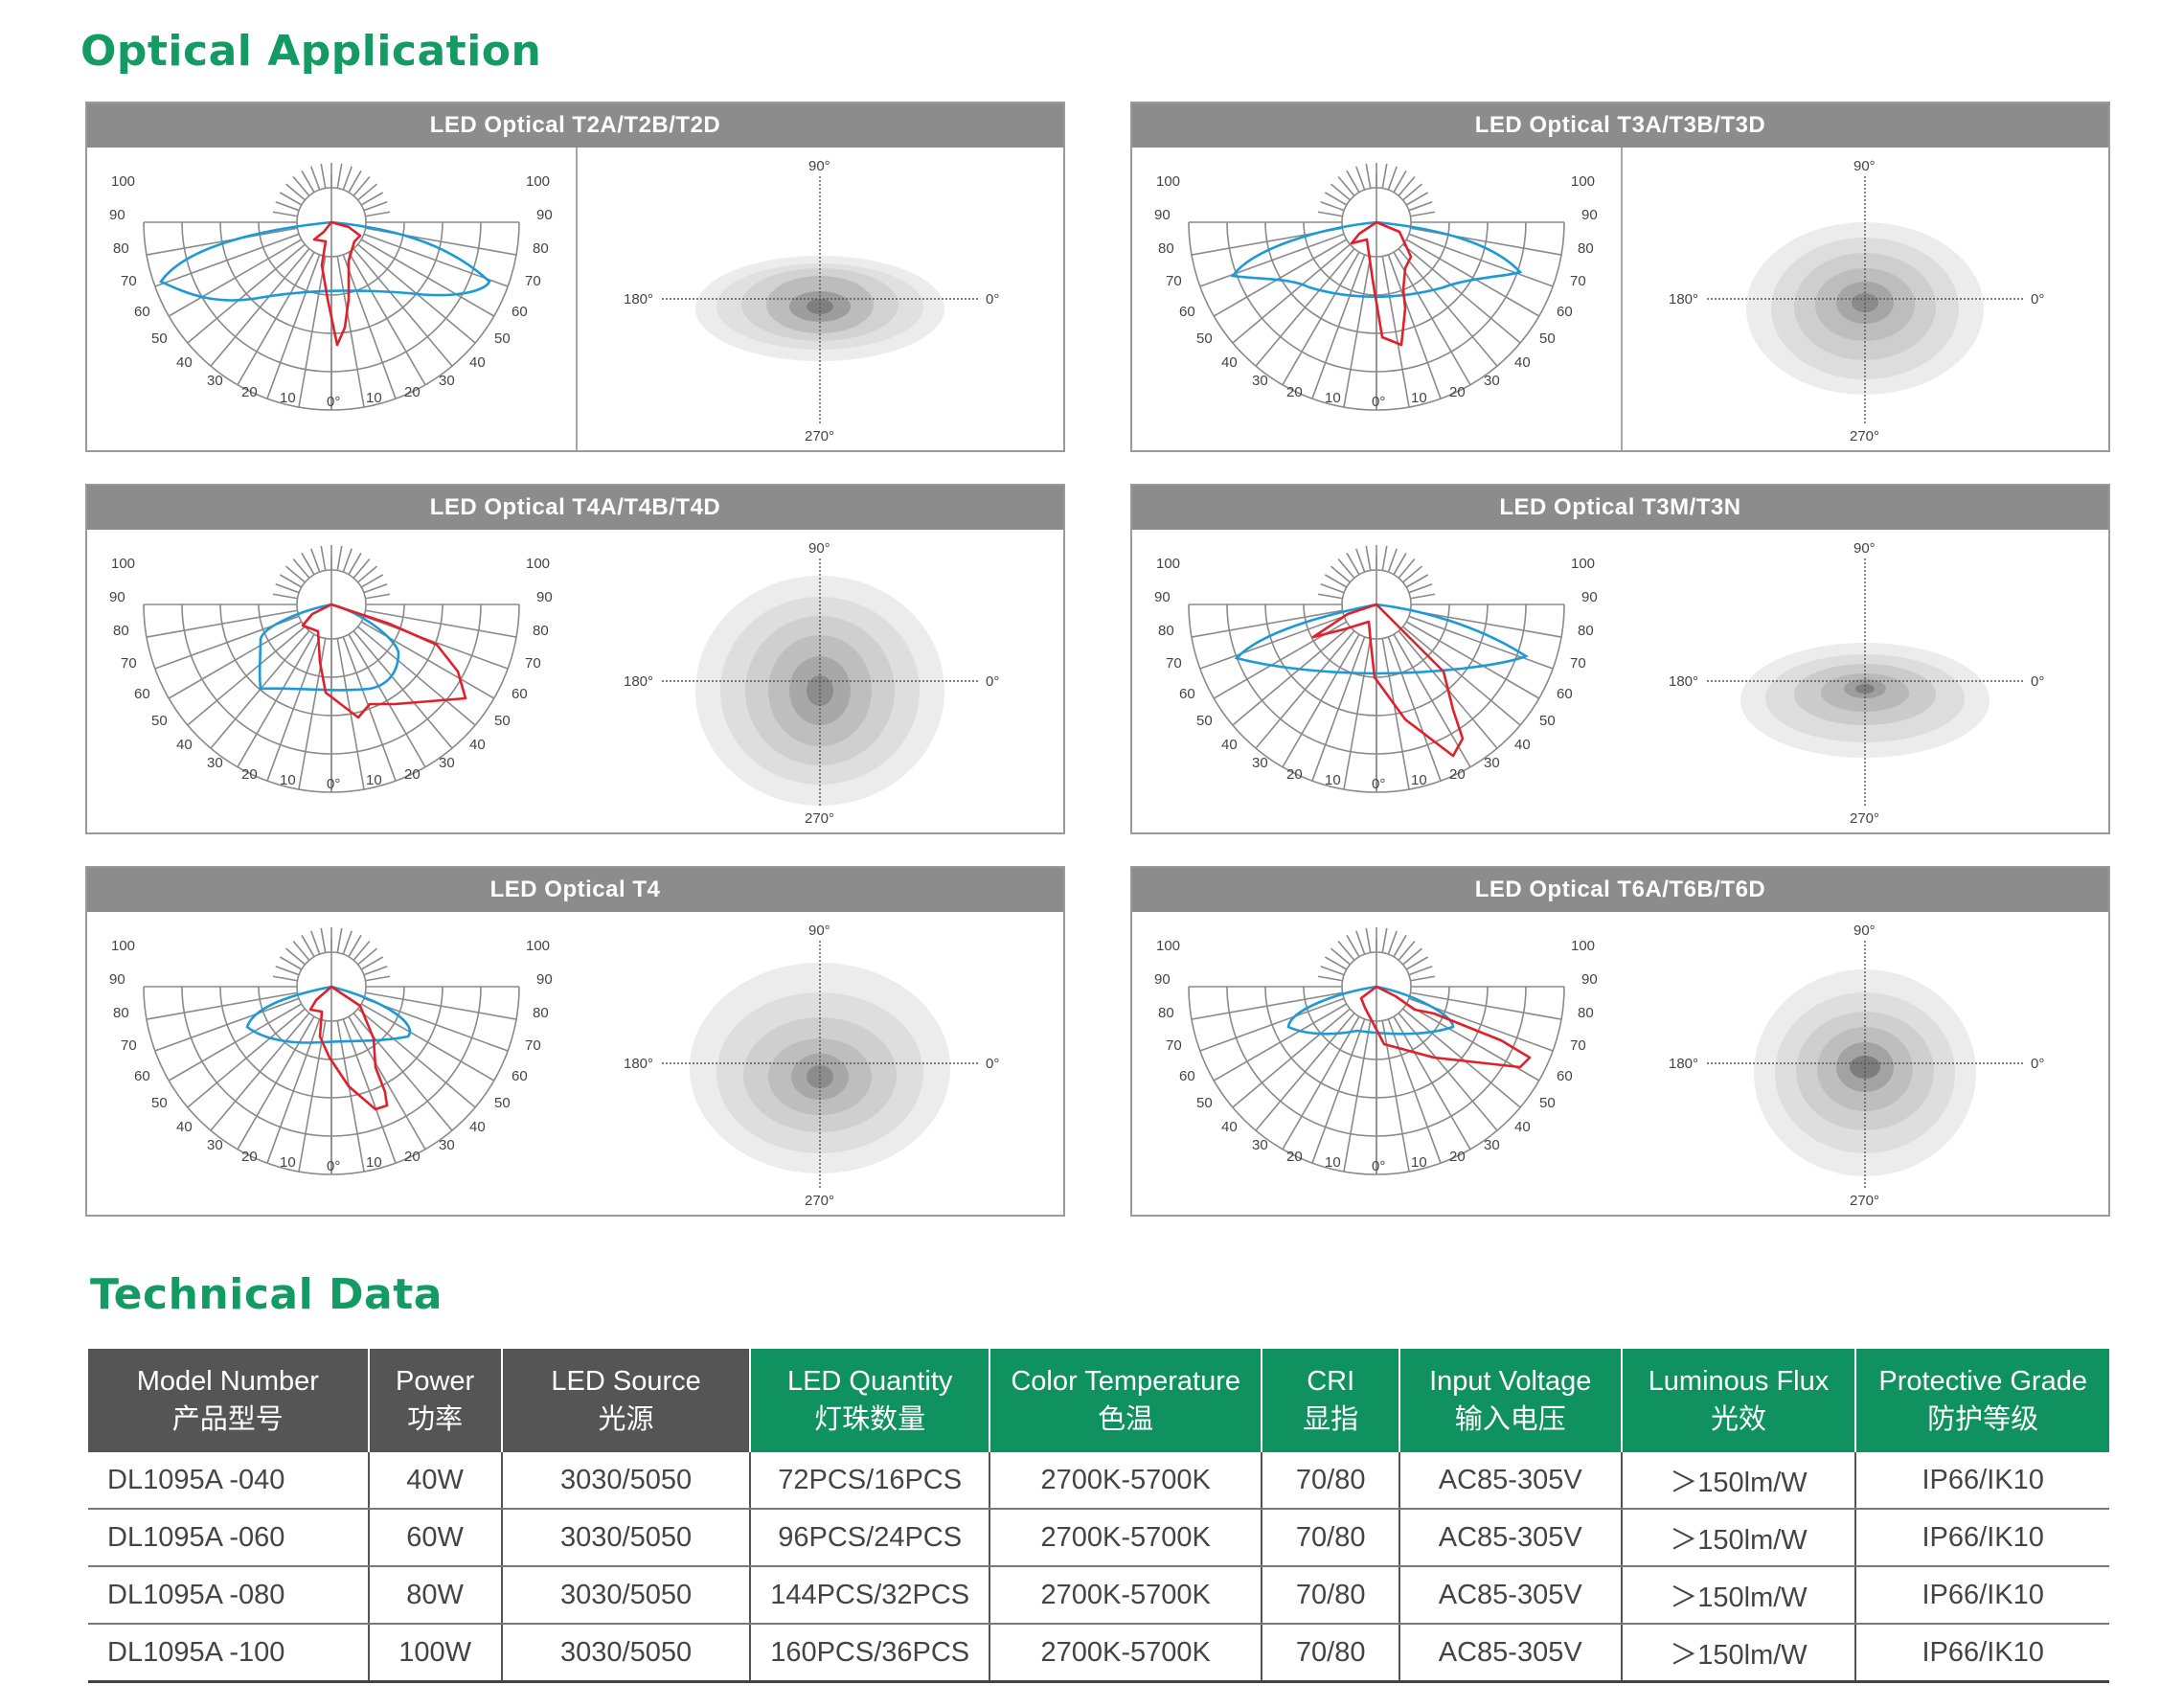 Image resolution: width=2183 pixels, height=1708 pixels. Describe the element at coordinates (1982, 1400) in the screenshot. I see `column-header: Protective Grade 防护等级` at that location.